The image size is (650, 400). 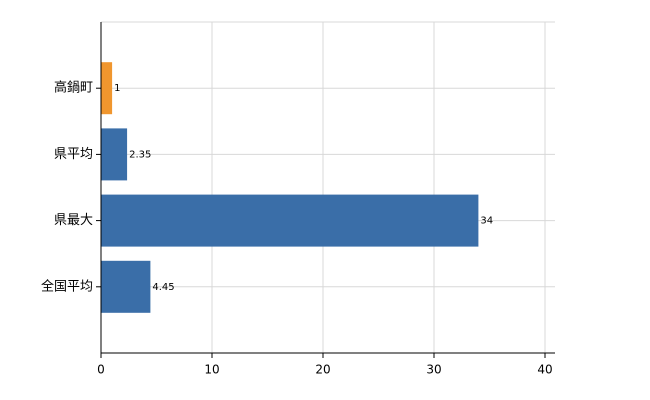 I want to click on y-tick-label: 県平均, so click(x=73, y=154).